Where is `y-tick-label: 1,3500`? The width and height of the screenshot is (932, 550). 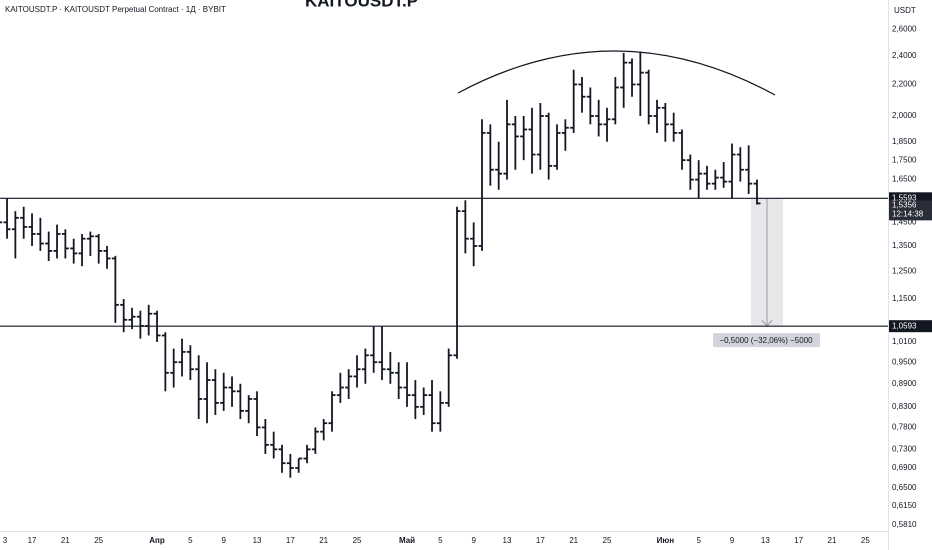 y-tick-label: 1,3500 is located at coordinates (904, 245).